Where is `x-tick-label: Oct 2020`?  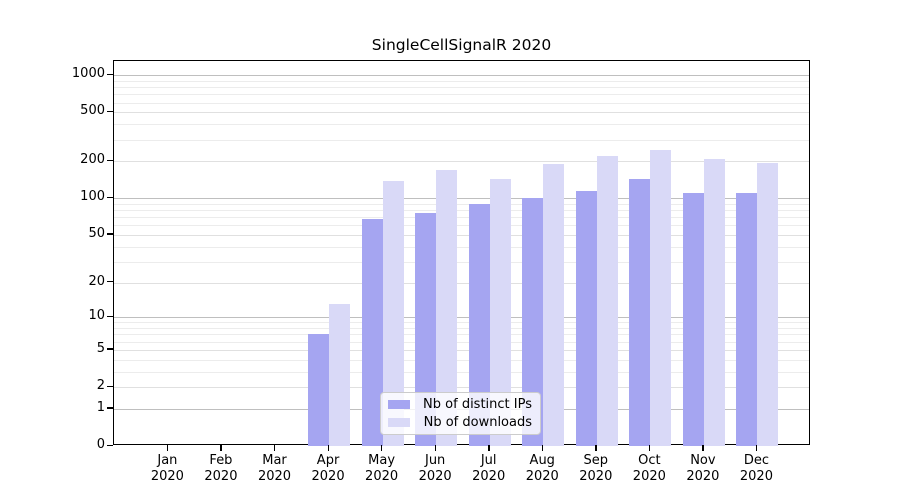 x-tick-label: Oct 2020 is located at coordinates (649, 468).